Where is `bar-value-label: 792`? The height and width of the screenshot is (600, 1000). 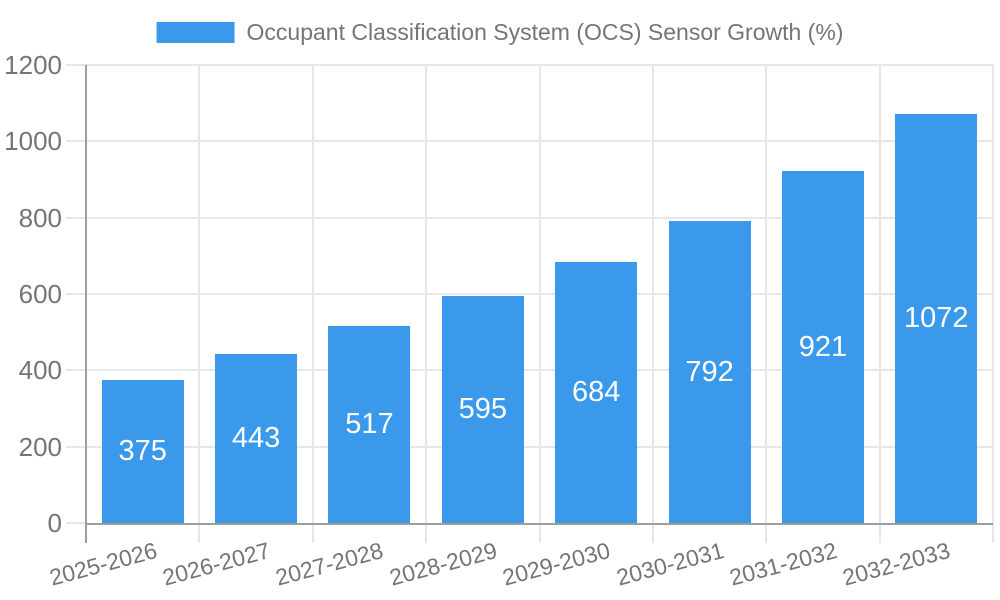 bar-value-label: 792 is located at coordinates (709, 371).